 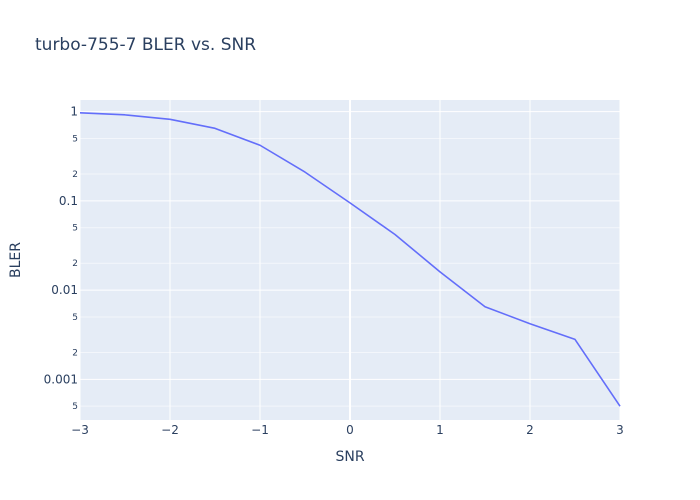 What do you see at coordinates (80, 430) in the screenshot?
I see `x-tick-label: −3` at bounding box center [80, 430].